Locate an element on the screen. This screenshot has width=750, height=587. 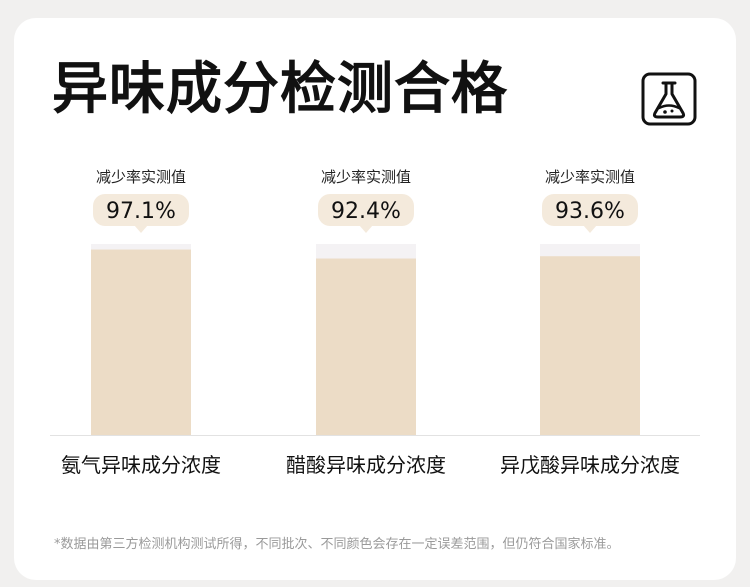
data-label: 97.1% is located at coordinates (141, 211).